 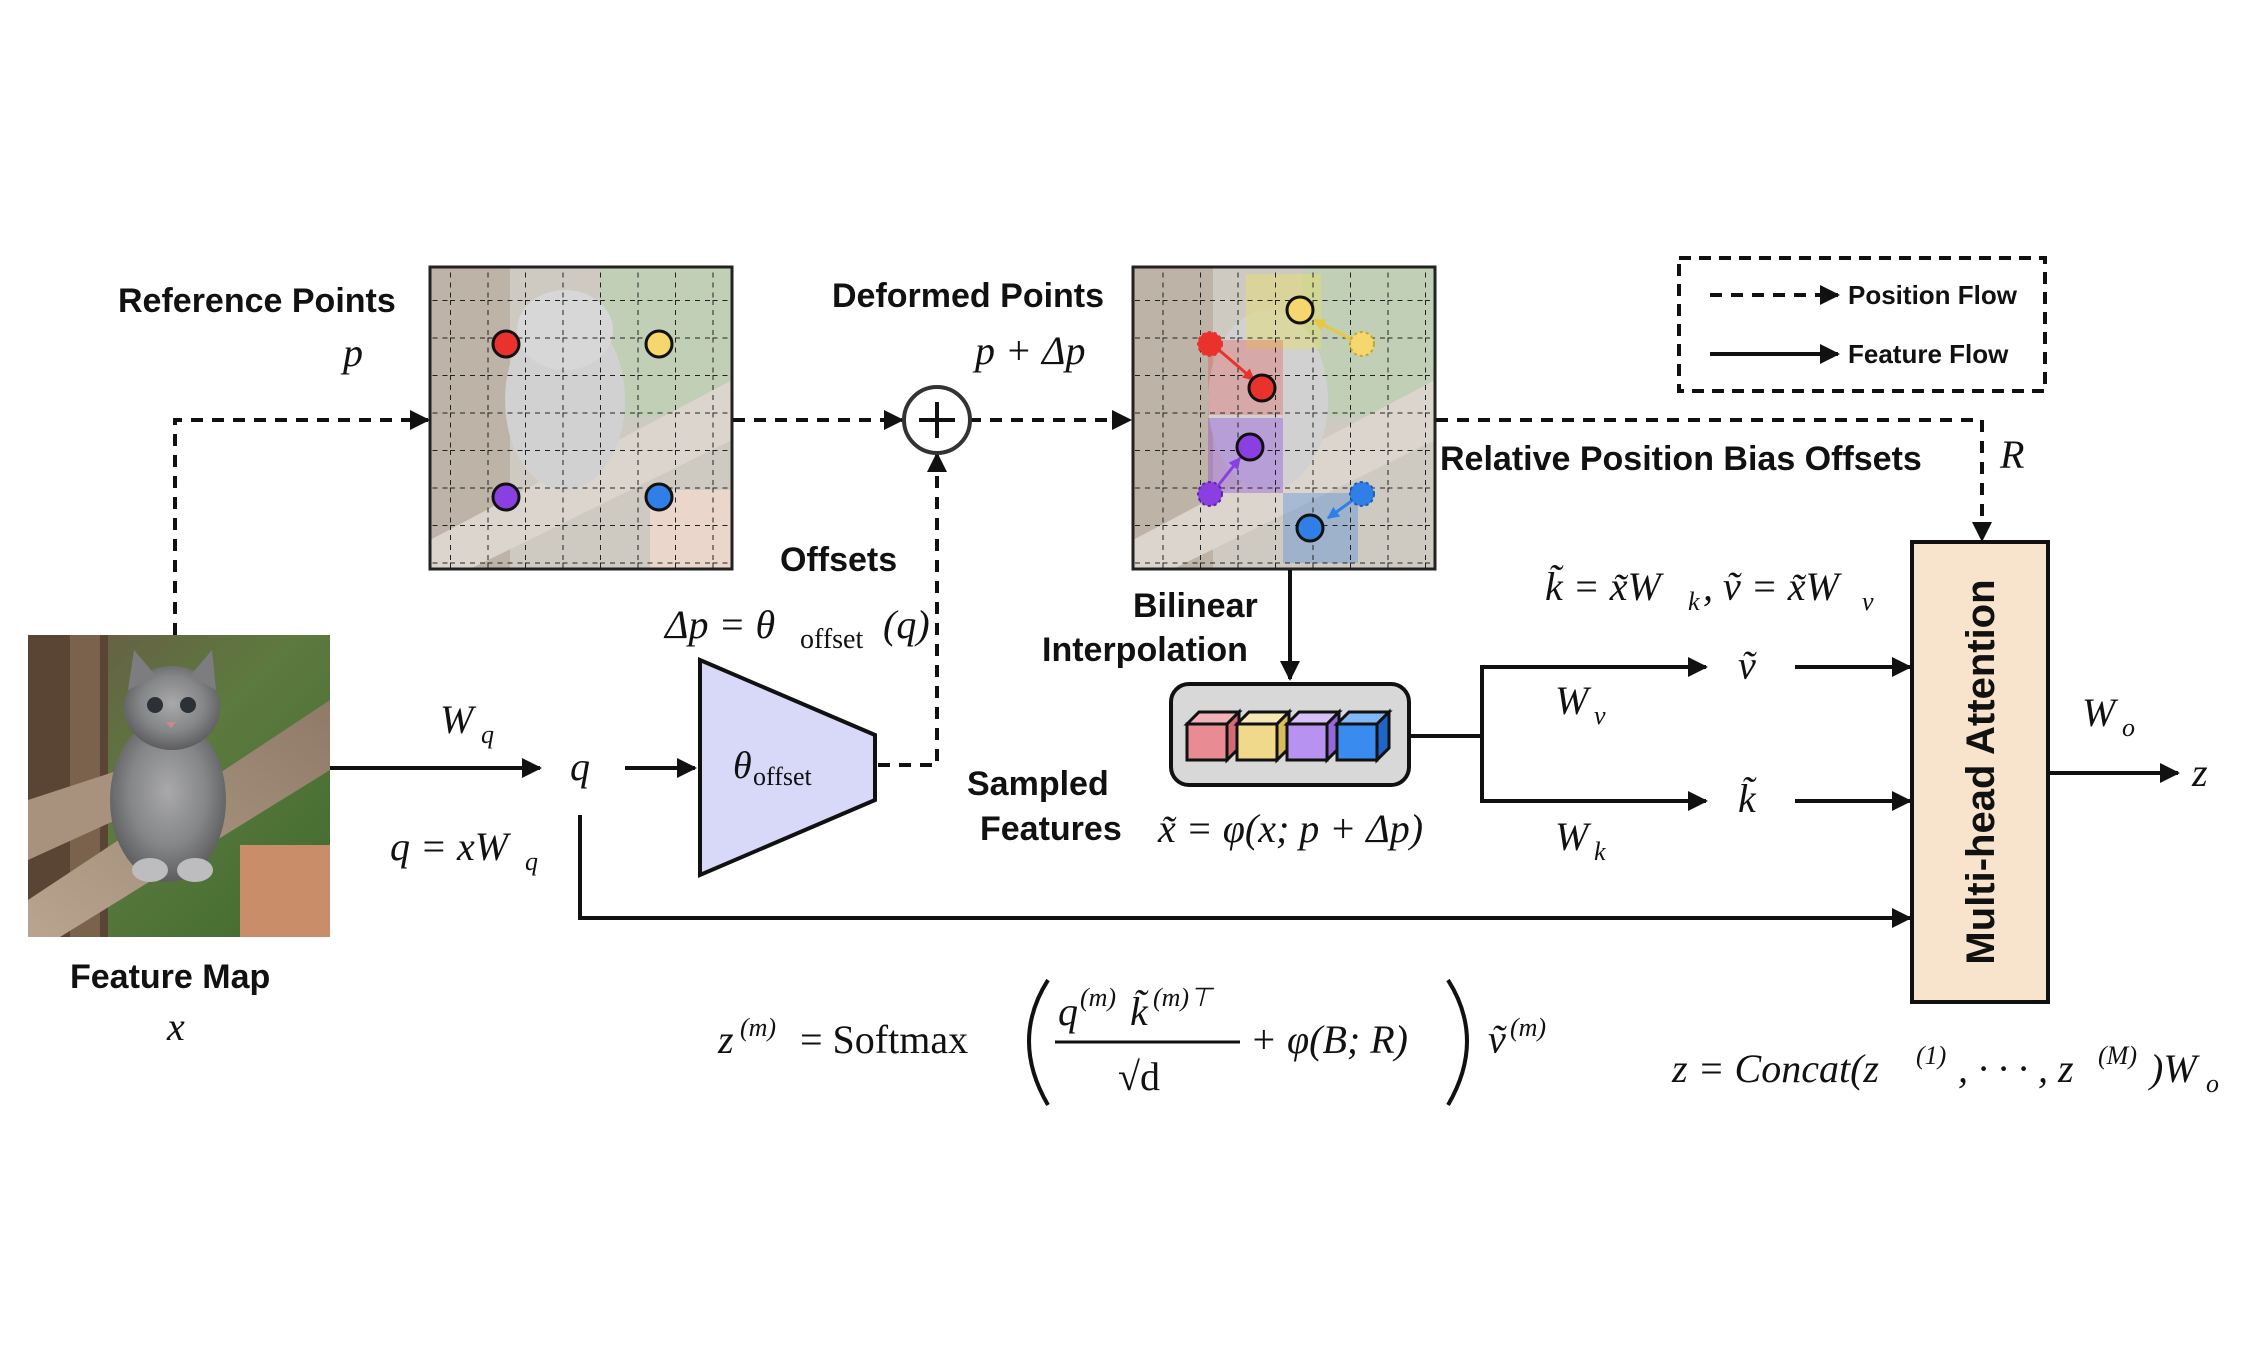 I want to click on query-equation: q = xW q, so click(x=464, y=850).